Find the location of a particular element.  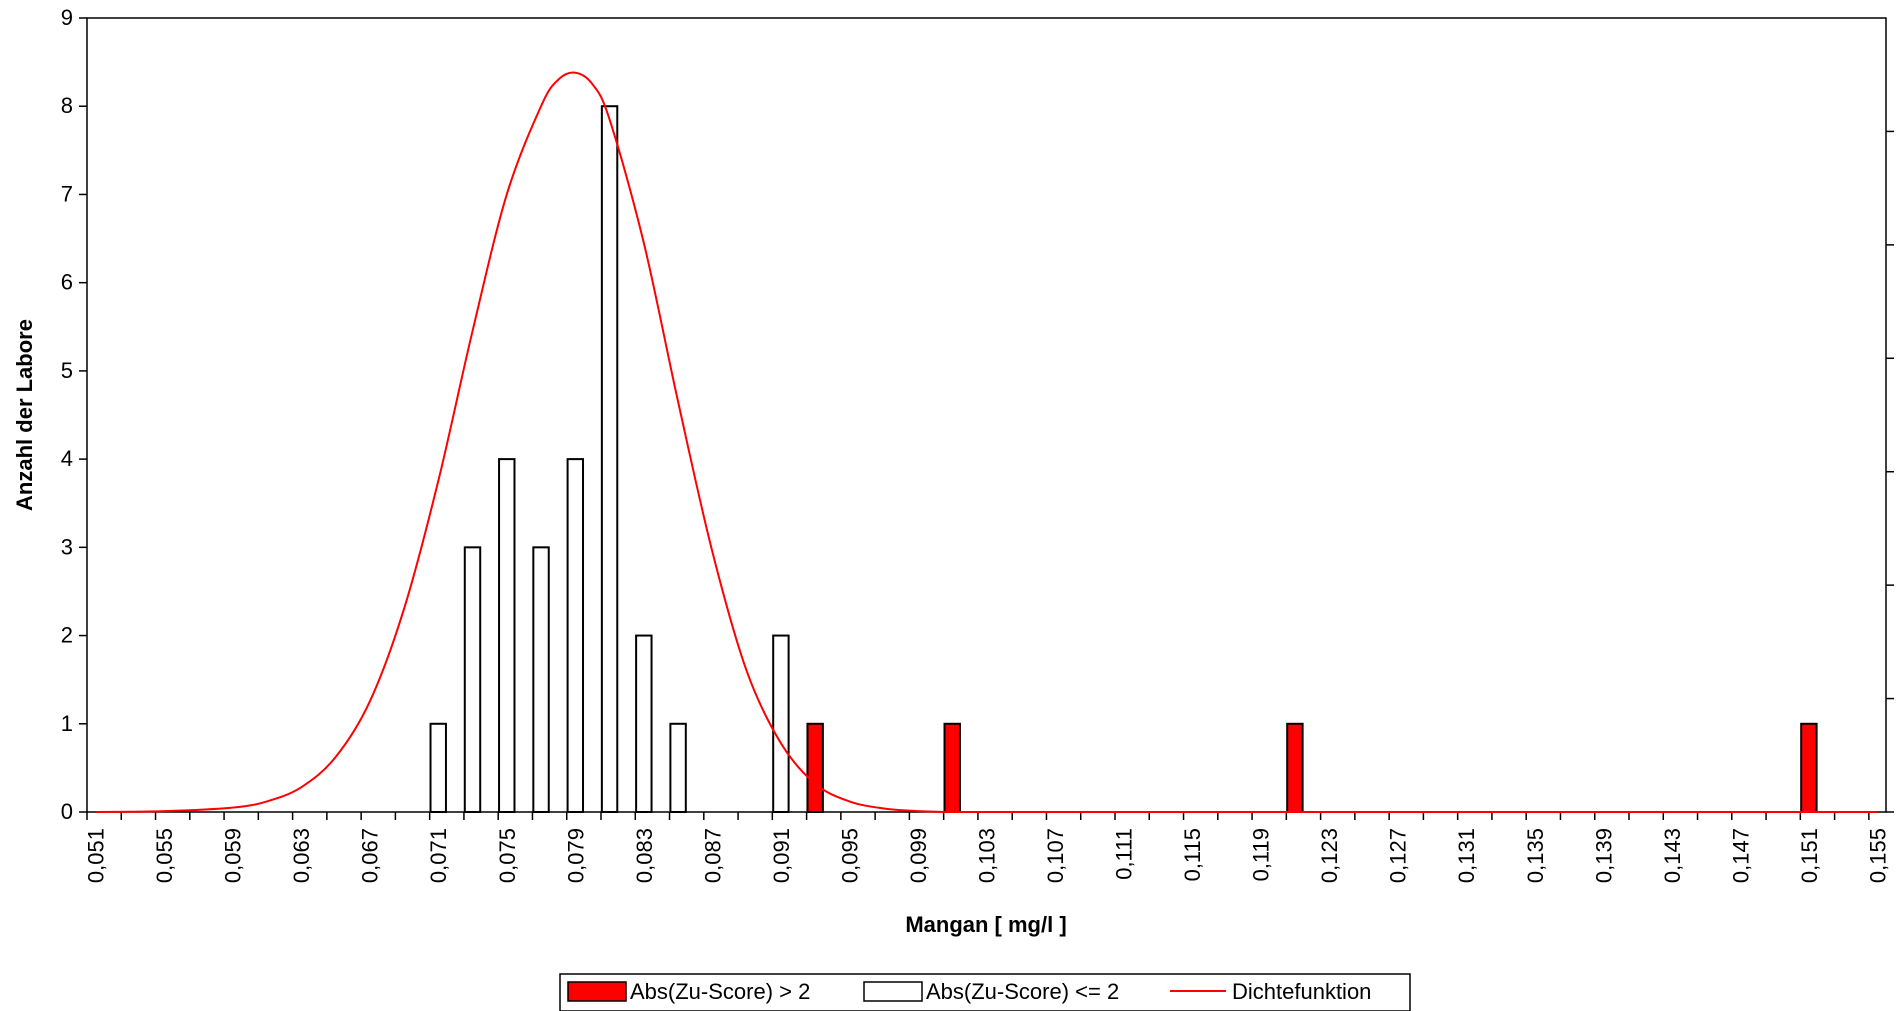

x-axis-title: Mangan [ mg/l ] is located at coordinates (985, 924).